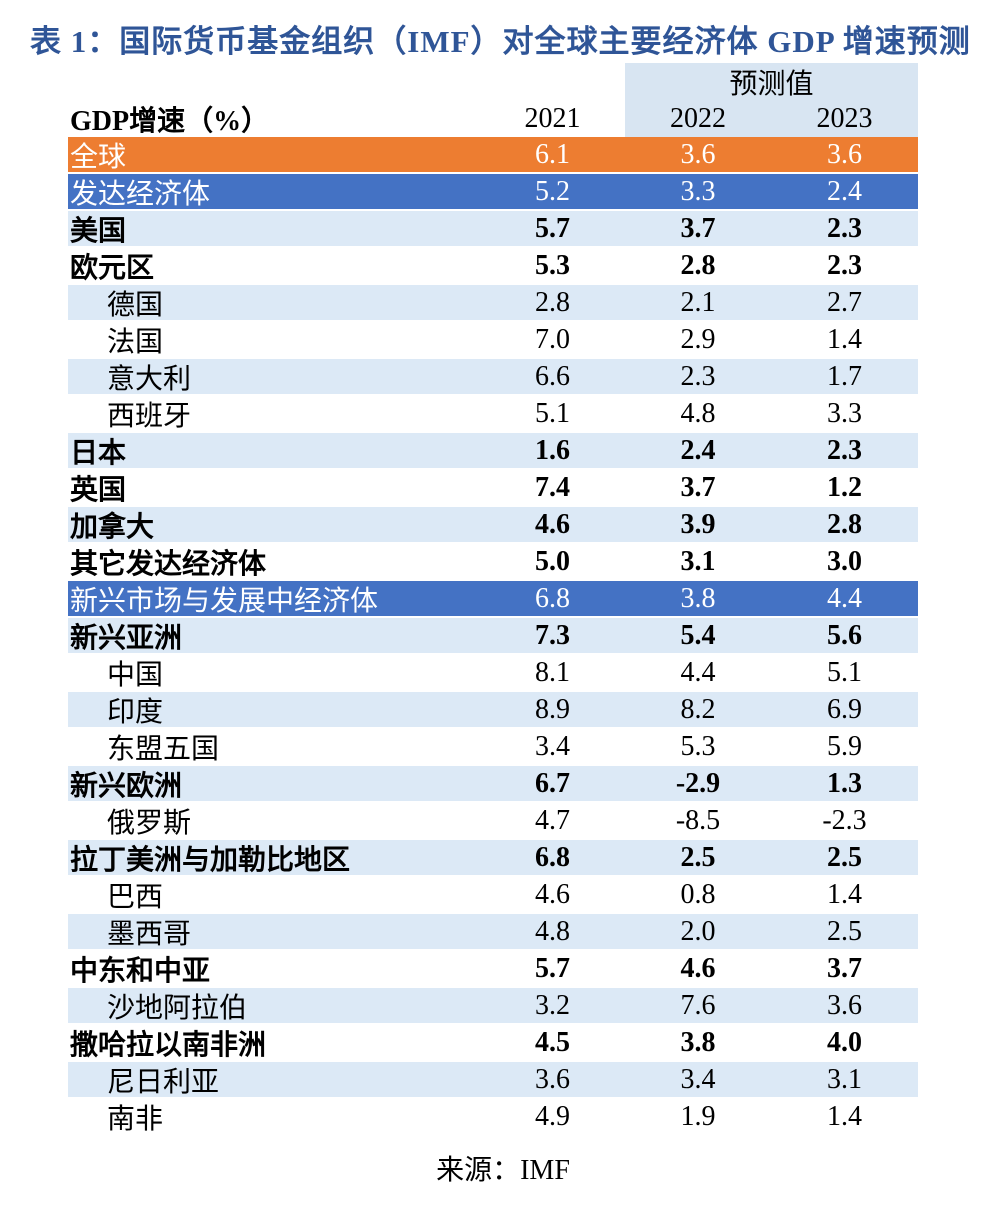  I want to click on row-value-2021: 6.7, so click(552, 783).